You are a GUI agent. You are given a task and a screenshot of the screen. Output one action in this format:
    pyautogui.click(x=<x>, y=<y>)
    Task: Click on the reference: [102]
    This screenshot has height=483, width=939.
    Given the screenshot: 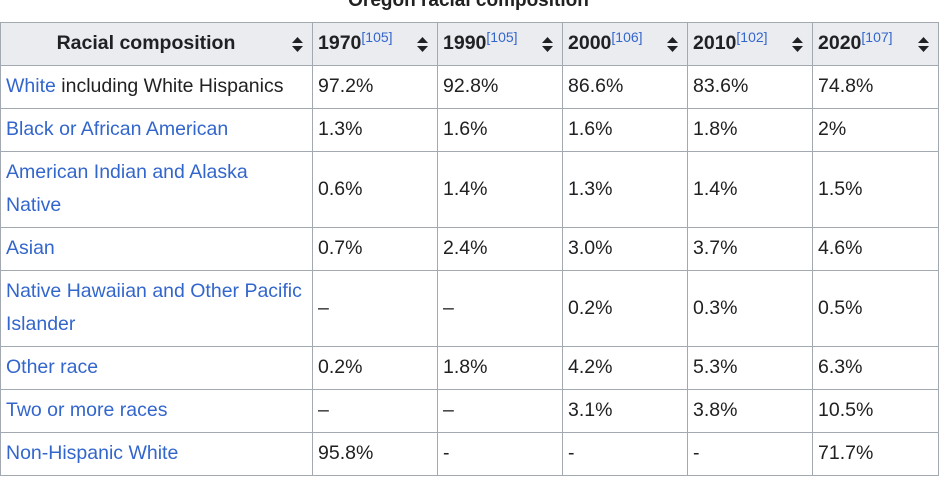 What is the action you would take?
    pyautogui.click(x=752, y=37)
    